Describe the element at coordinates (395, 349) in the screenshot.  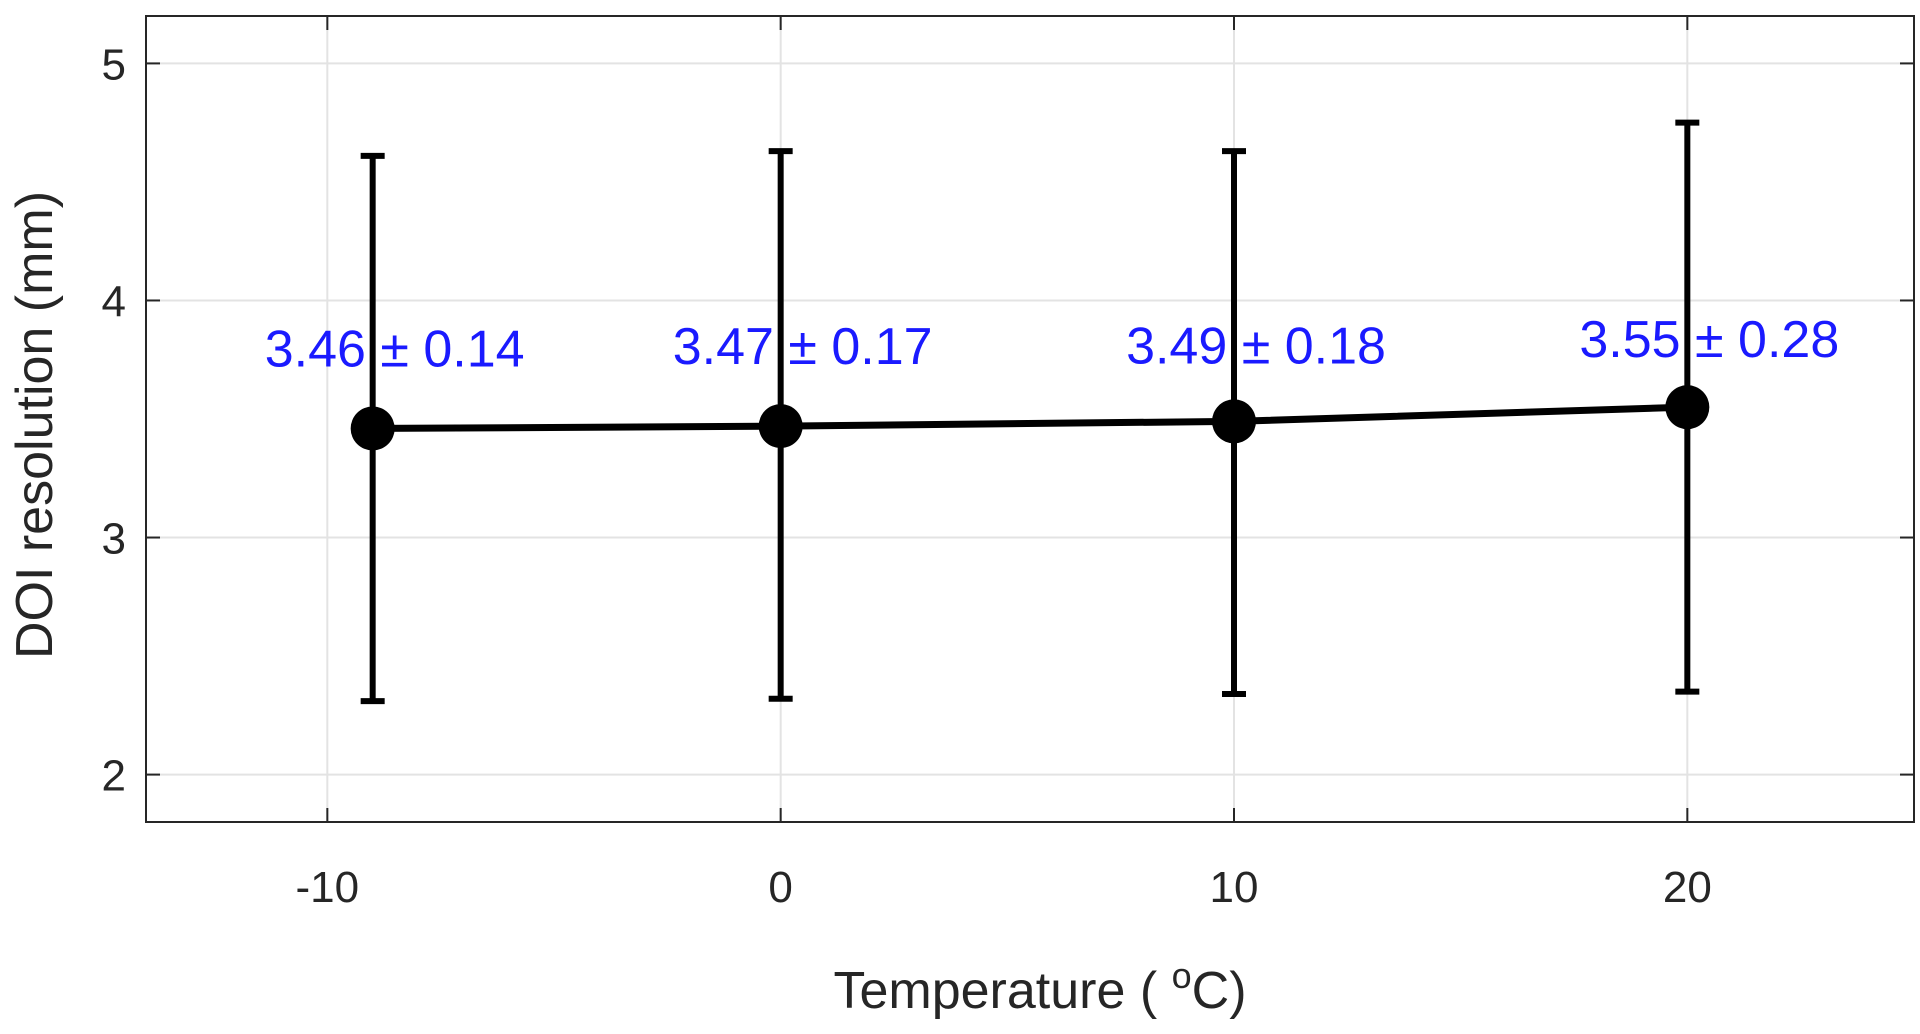
I see `data-label: 3.46 ± 0.14` at that location.